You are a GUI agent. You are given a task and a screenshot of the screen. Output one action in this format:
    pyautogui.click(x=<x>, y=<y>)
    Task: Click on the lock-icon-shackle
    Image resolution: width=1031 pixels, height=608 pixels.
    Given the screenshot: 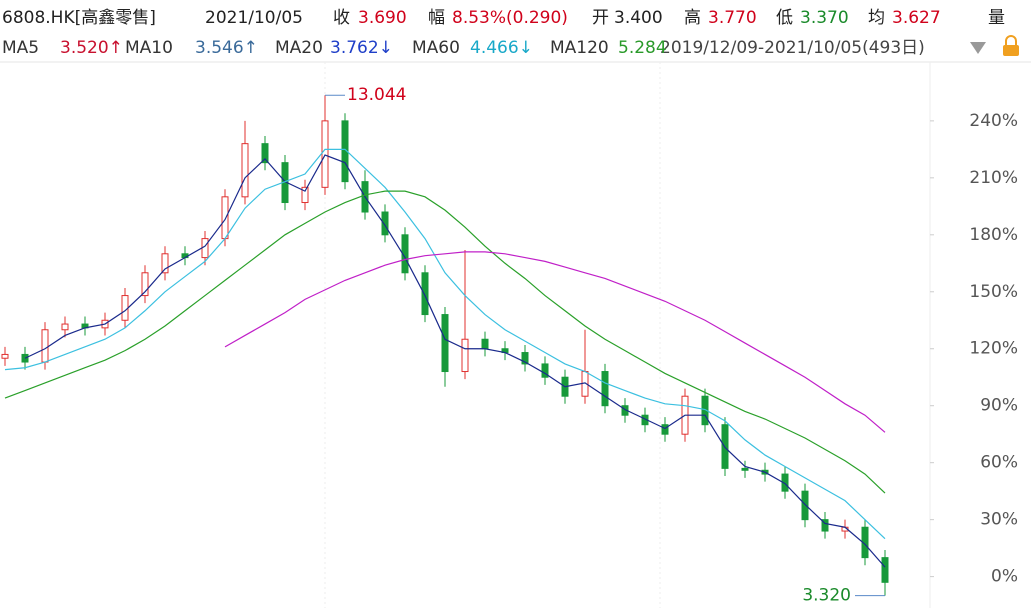 What is the action you would take?
    pyautogui.click(x=1011, y=40)
    